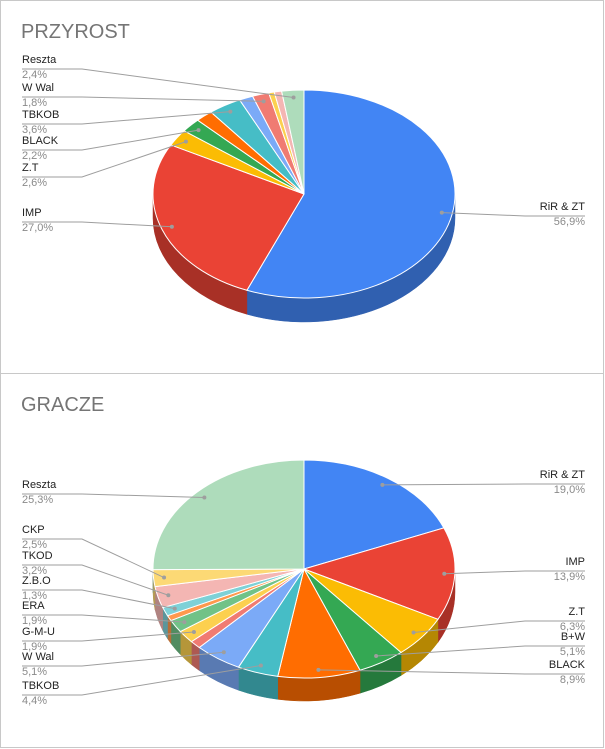 The image size is (605, 749). Describe the element at coordinates (573, 637) in the screenshot. I see `slice-label: B+W` at that location.